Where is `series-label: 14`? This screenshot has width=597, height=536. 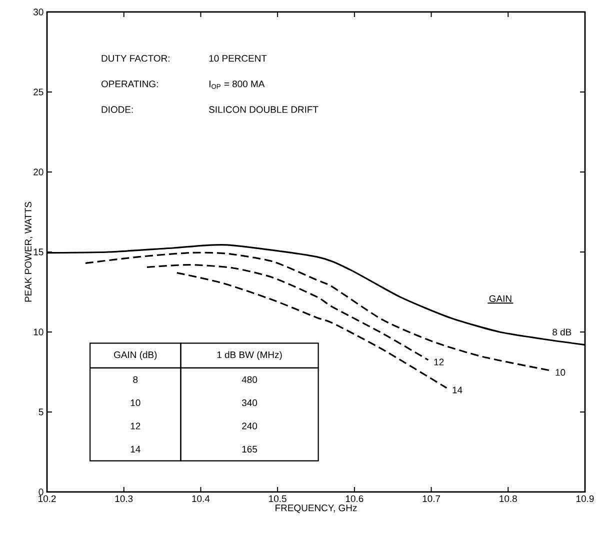
series-label: 14 is located at coordinates (457, 390).